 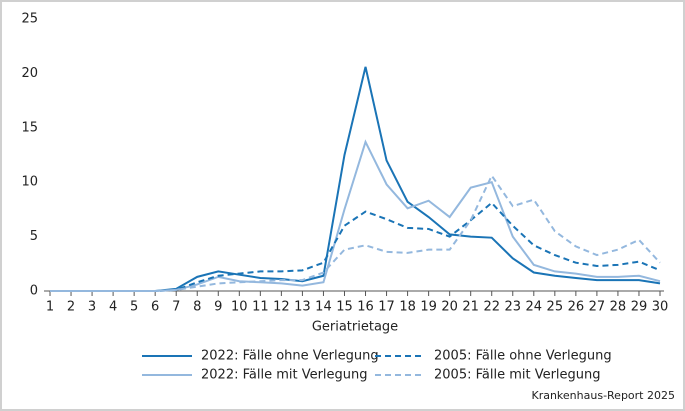 I want to click on x-tick-label: 7, so click(x=176, y=307).